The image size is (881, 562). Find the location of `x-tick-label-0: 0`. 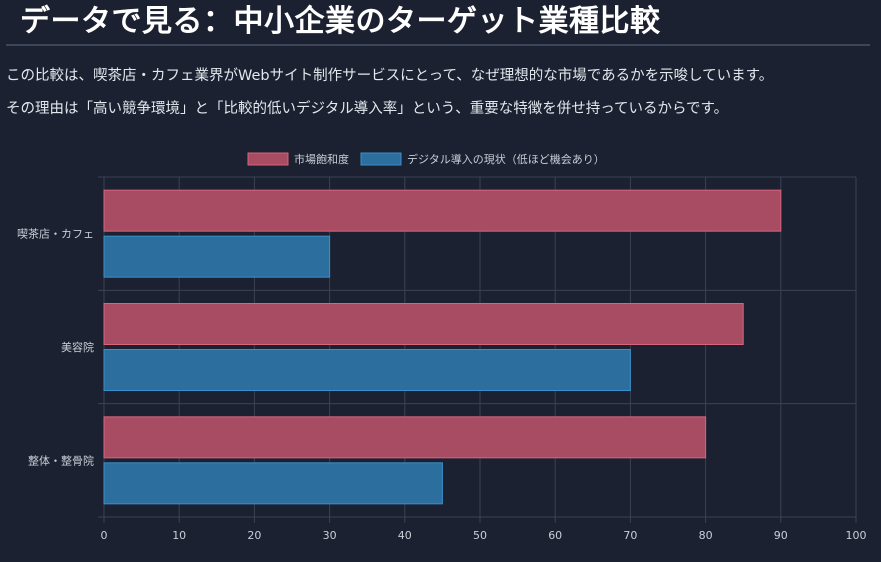

x-tick-label-0: 0 is located at coordinates (104, 535).